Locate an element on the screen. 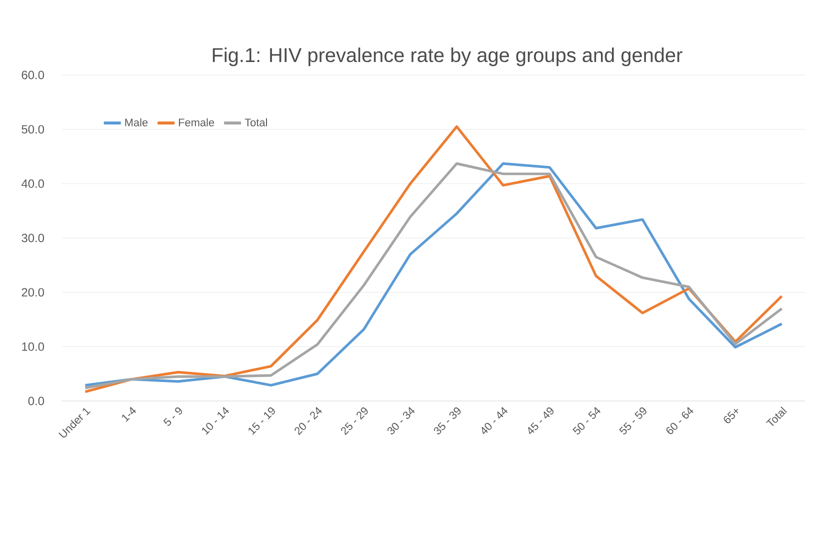 Image resolution: width=824 pixels, height=560 pixels. x-tick-label: 15 - 19 is located at coordinates (261, 421).